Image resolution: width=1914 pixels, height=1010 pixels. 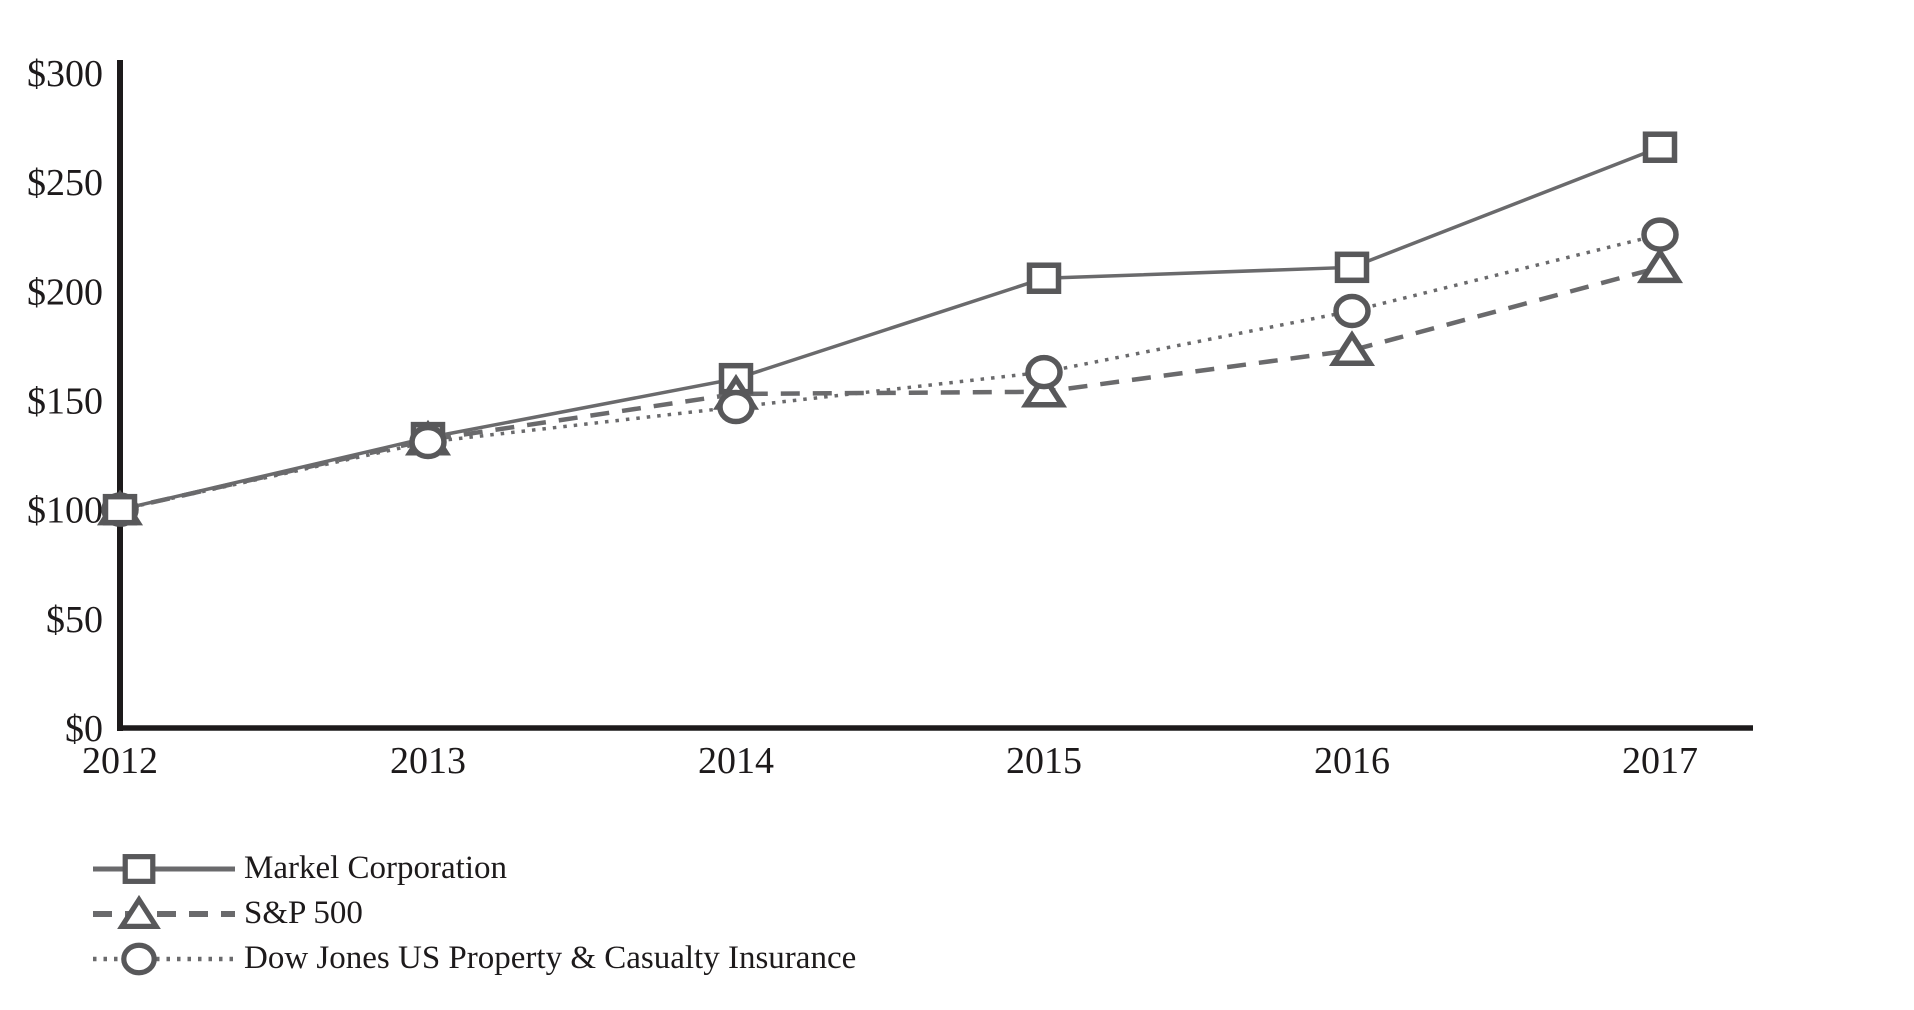 What do you see at coordinates (65, 74) in the screenshot?
I see `y-axis-tick-label: $300` at bounding box center [65, 74].